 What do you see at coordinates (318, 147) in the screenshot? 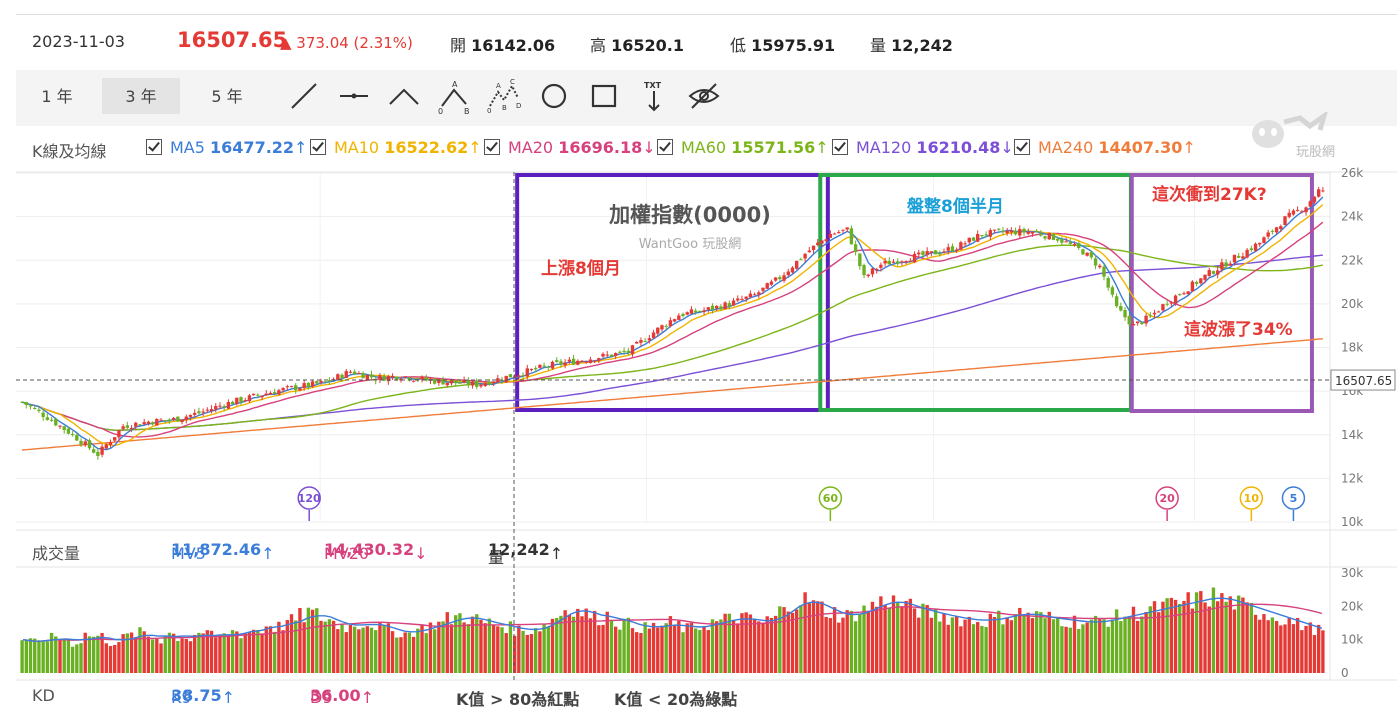
I see `ma10-checkbox` at bounding box center [318, 147].